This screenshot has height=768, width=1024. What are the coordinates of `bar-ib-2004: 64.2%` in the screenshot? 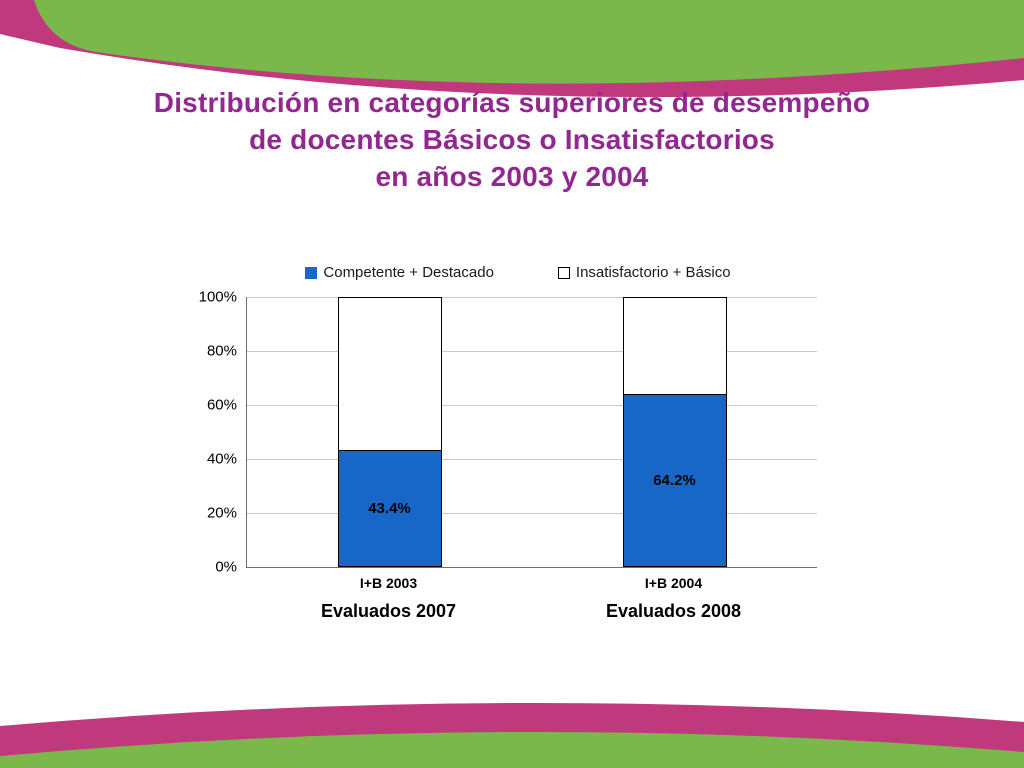 It's located at (674, 432).